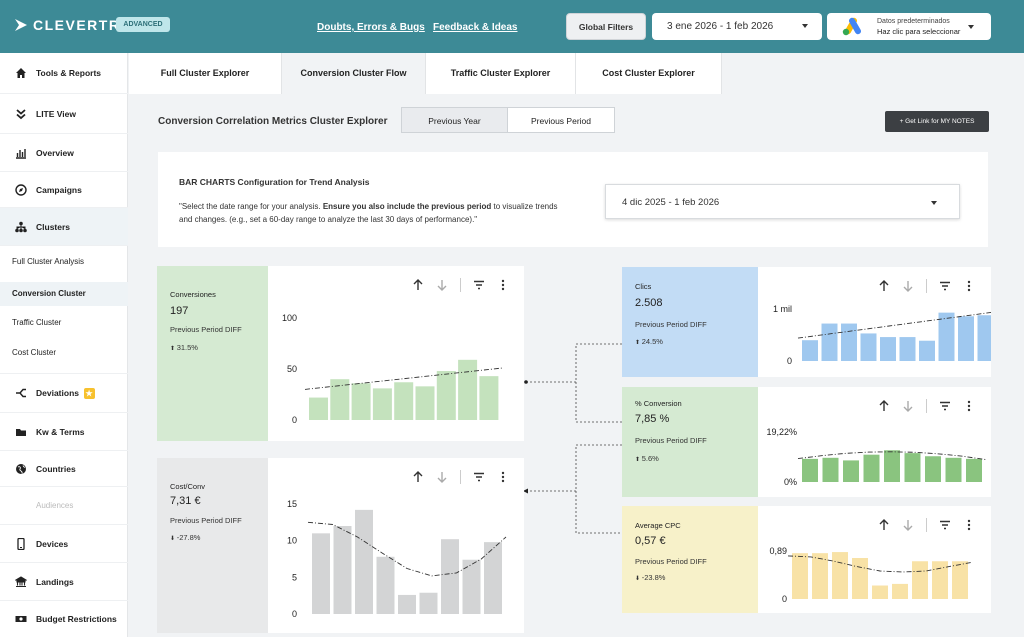 The width and height of the screenshot is (1024, 637). What do you see at coordinates (64, 114) in the screenshot?
I see `sidebar-item-lite-view: LITE View` at bounding box center [64, 114].